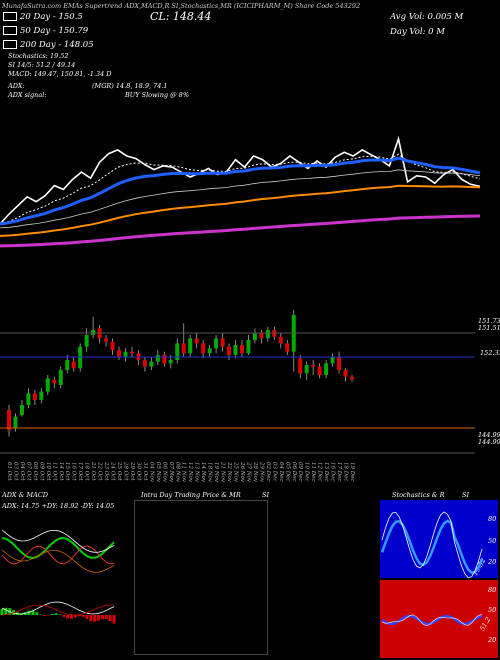  I want to click on mr-panel-title: Intra Day Trading Price & MR, so click(191, 495).